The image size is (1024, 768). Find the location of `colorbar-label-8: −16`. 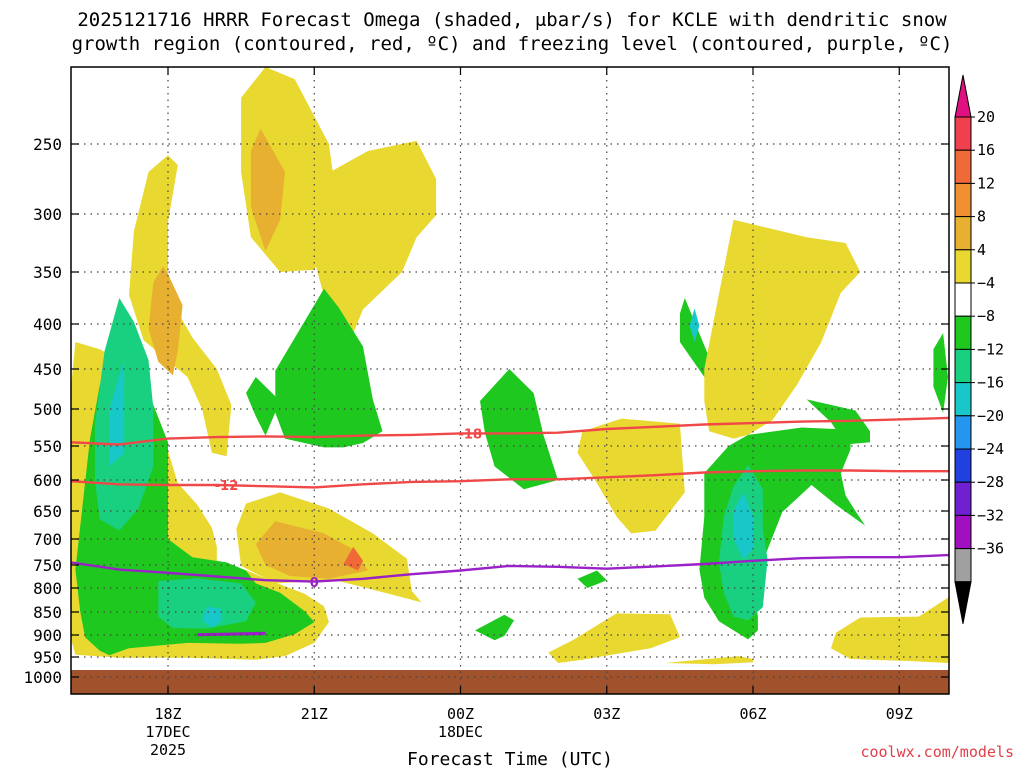

colorbar-label-8: −16 is located at coordinates (990, 383).